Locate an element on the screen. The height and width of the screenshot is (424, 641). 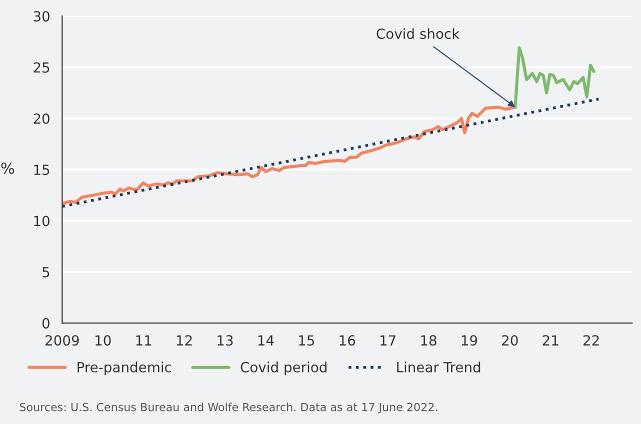
x-tick-label: 2009 is located at coordinates (62, 340).